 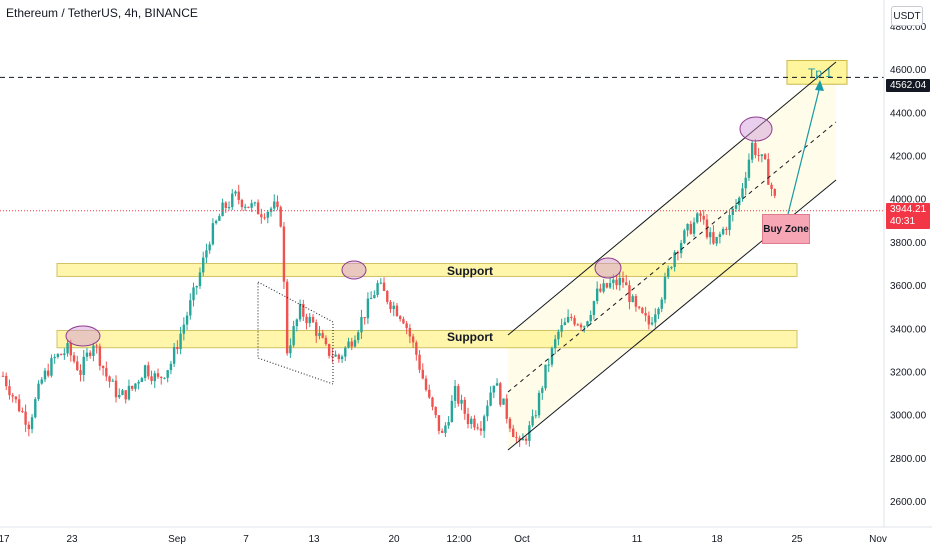 I want to click on price-tick-label: 3000.00, so click(x=908, y=416).